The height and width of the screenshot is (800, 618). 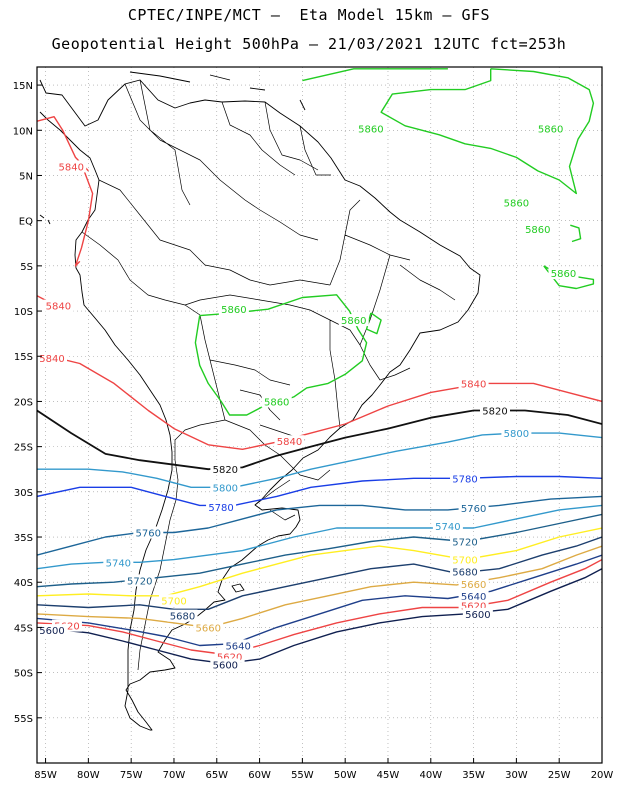 What do you see at coordinates (473, 775) in the screenshot?
I see `x-tick-label: 35W` at bounding box center [473, 775].